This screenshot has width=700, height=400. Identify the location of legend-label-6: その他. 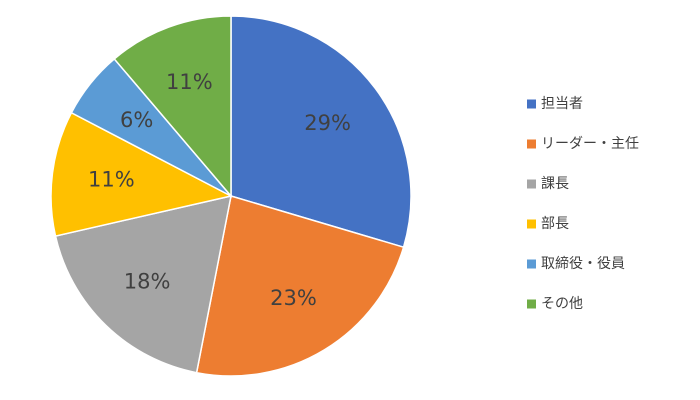
(562, 304).